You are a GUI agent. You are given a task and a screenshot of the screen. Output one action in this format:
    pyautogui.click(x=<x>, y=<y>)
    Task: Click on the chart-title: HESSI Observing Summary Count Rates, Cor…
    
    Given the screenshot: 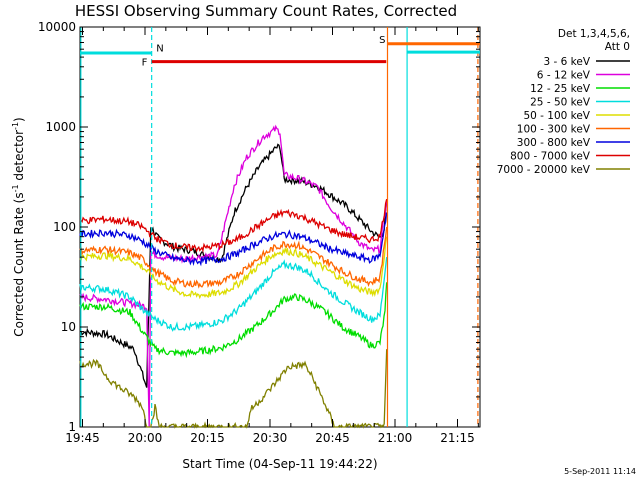 What is the action you would take?
    pyautogui.click(x=266, y=11)
    